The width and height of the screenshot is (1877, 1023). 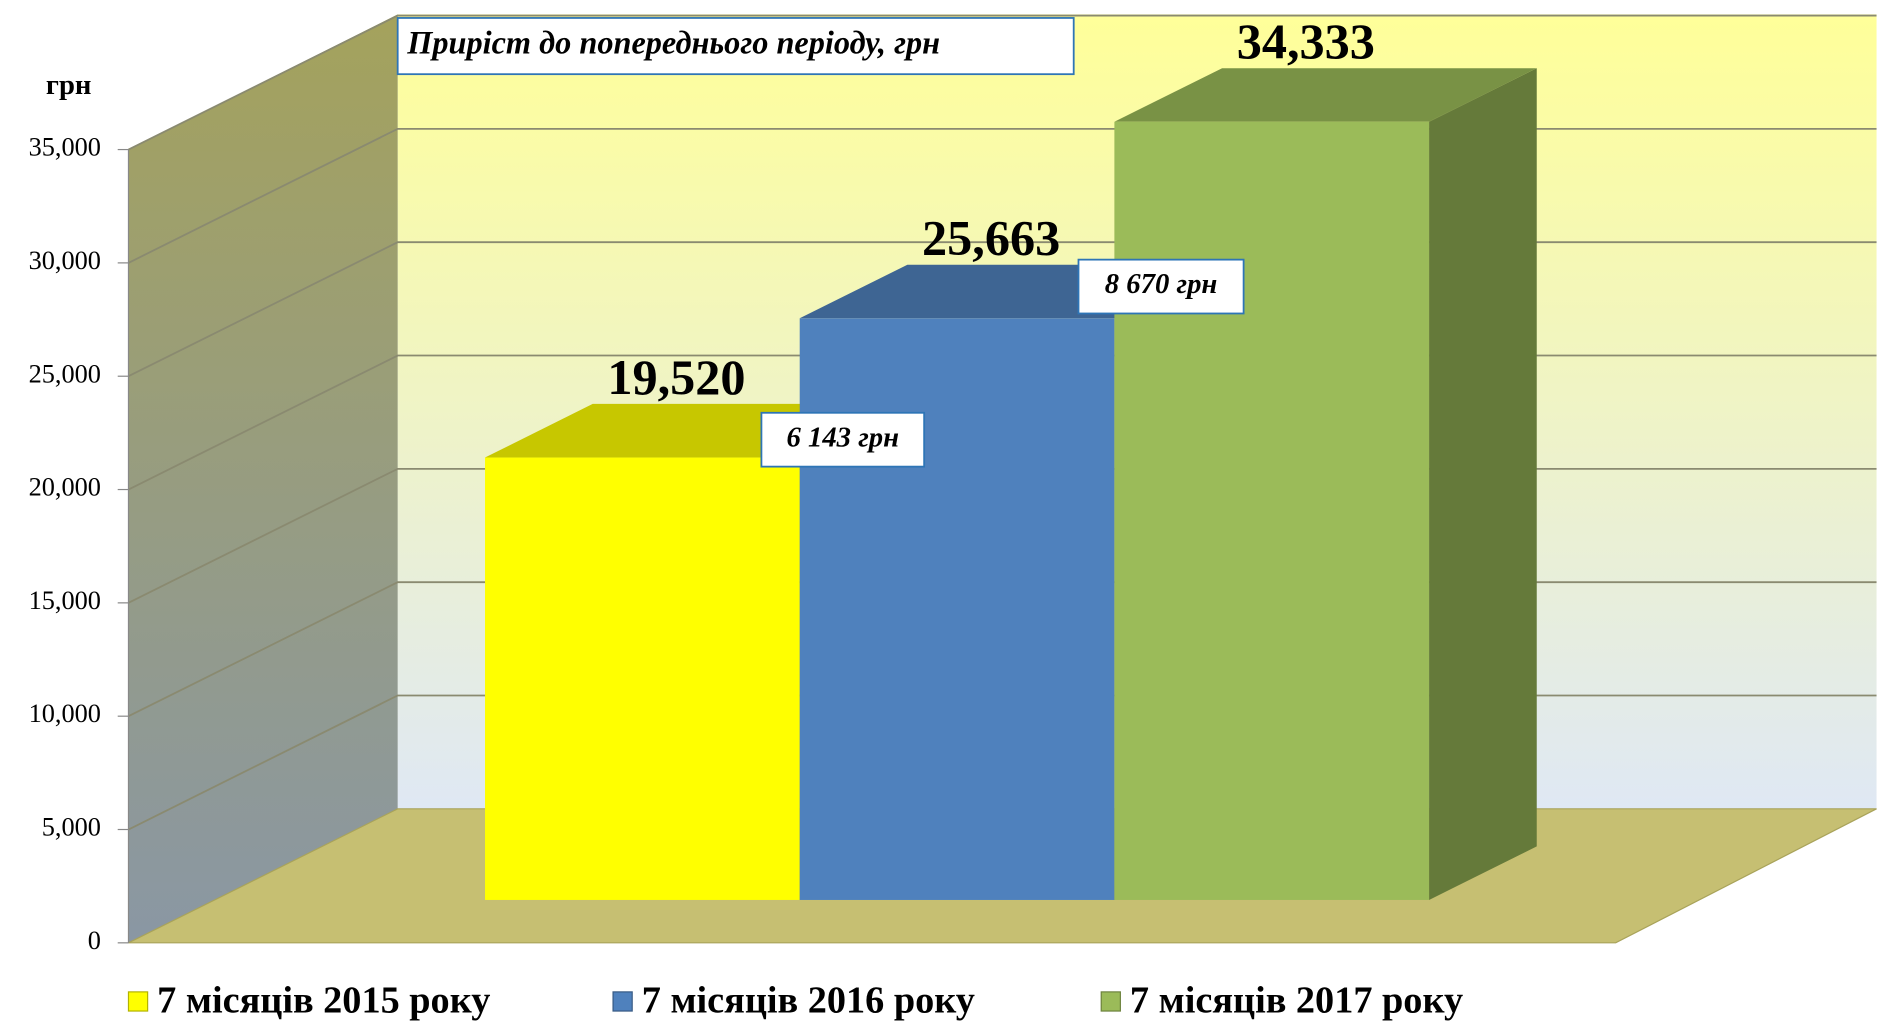 What do you see at coordinates (808, 1001) in the screenshot?
I see `legend-label: 7 місяців 2016 року` at bounding box center [808, 1001].